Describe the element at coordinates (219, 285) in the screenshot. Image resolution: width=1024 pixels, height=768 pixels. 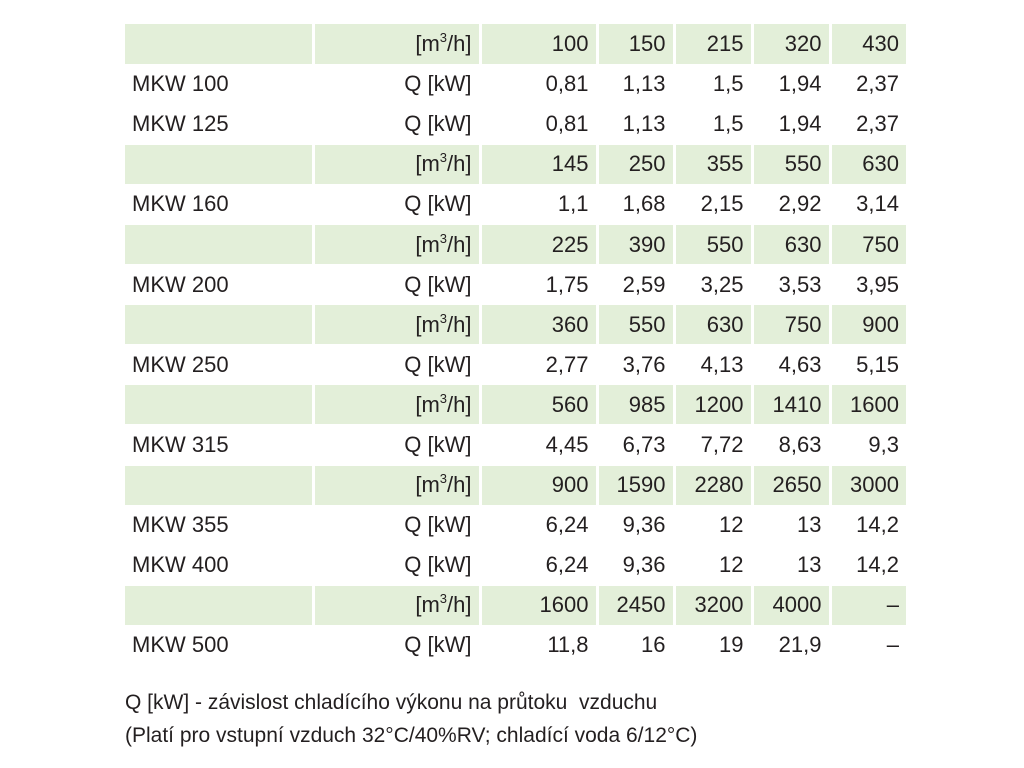
I see `model-cell: MKW 200` at that location.